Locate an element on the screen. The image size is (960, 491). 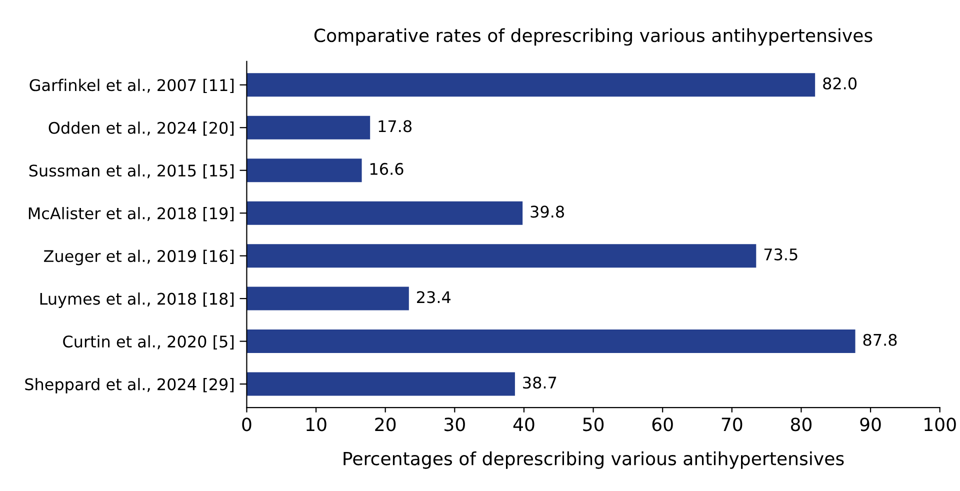
y-tick-label: Sussman et al., 2015 [15] is located at coordinates (131, 171).